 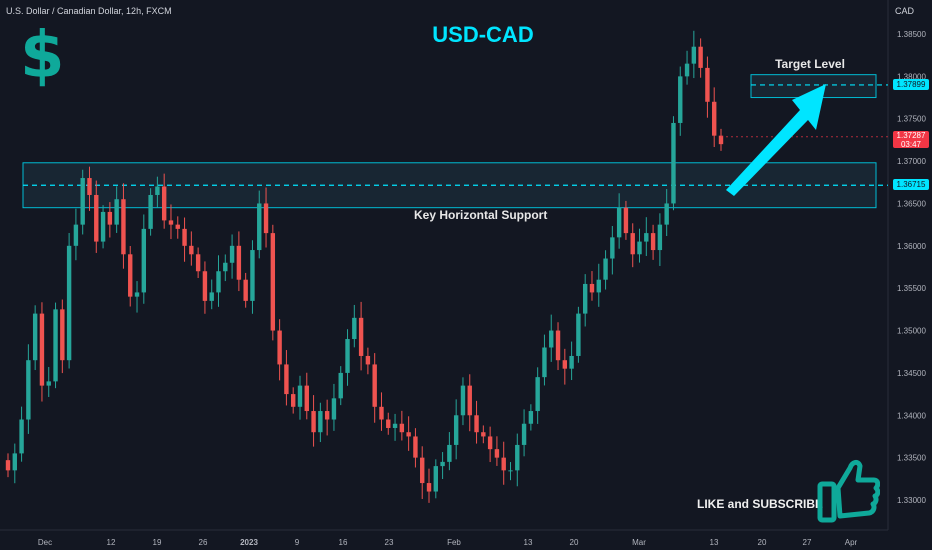 I want to click on x-tick-label: 12, so click(x=111, y=542).